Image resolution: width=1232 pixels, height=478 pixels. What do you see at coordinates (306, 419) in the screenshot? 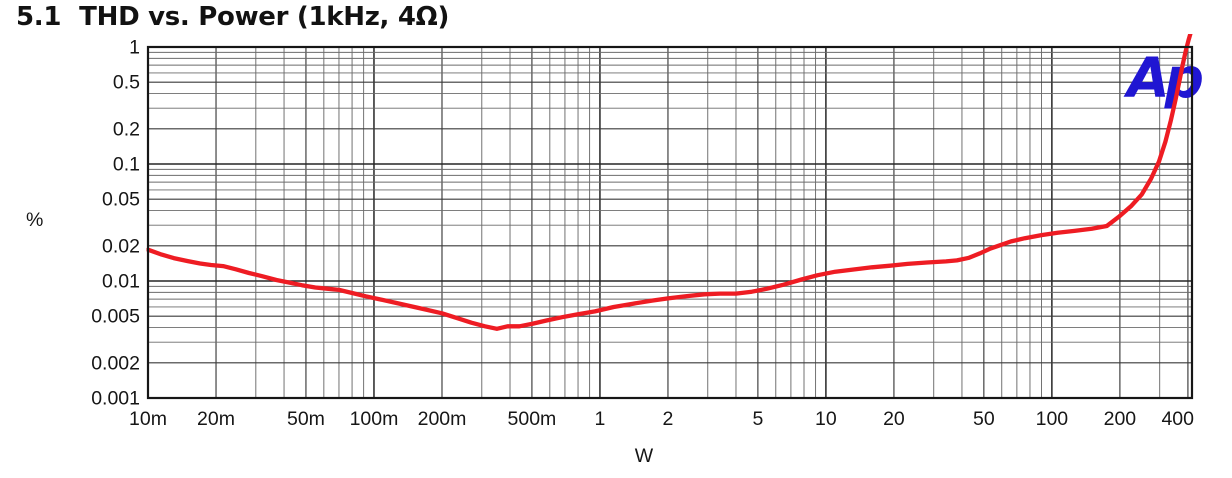
I see `x-tick-label: 50m` at bounding box center [306, 419].